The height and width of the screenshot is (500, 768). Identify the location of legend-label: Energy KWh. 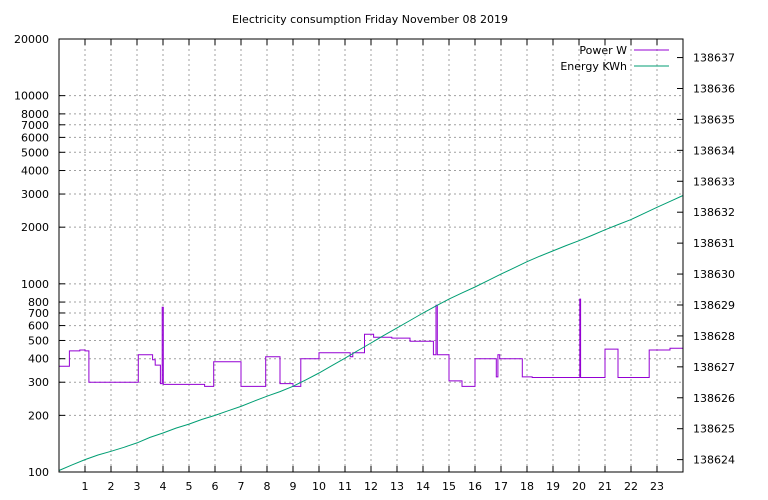
(593, 66).